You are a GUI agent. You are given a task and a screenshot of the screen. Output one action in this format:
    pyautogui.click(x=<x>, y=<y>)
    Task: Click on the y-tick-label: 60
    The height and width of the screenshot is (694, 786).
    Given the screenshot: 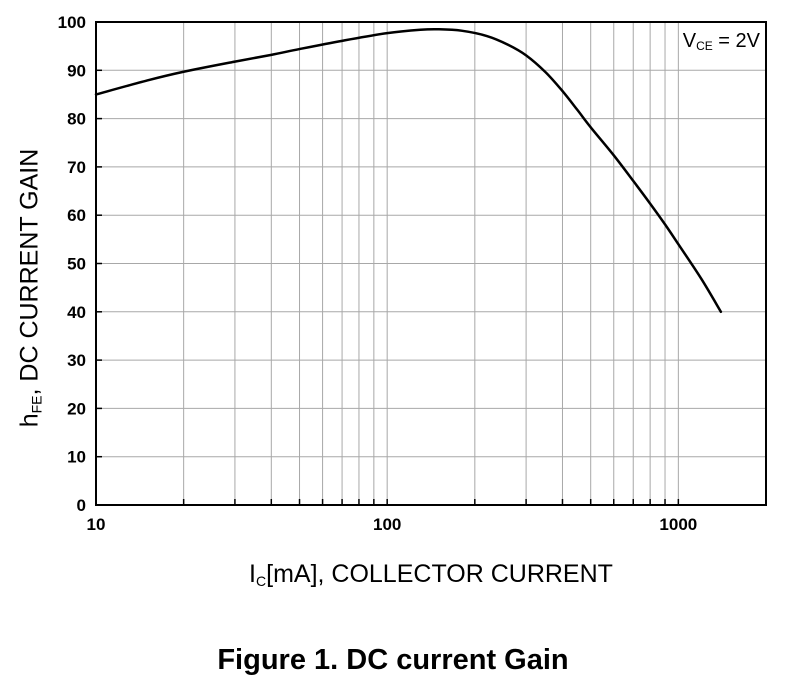 What is the action you would take?
    pyautogui.click(x=76, y=215)
    